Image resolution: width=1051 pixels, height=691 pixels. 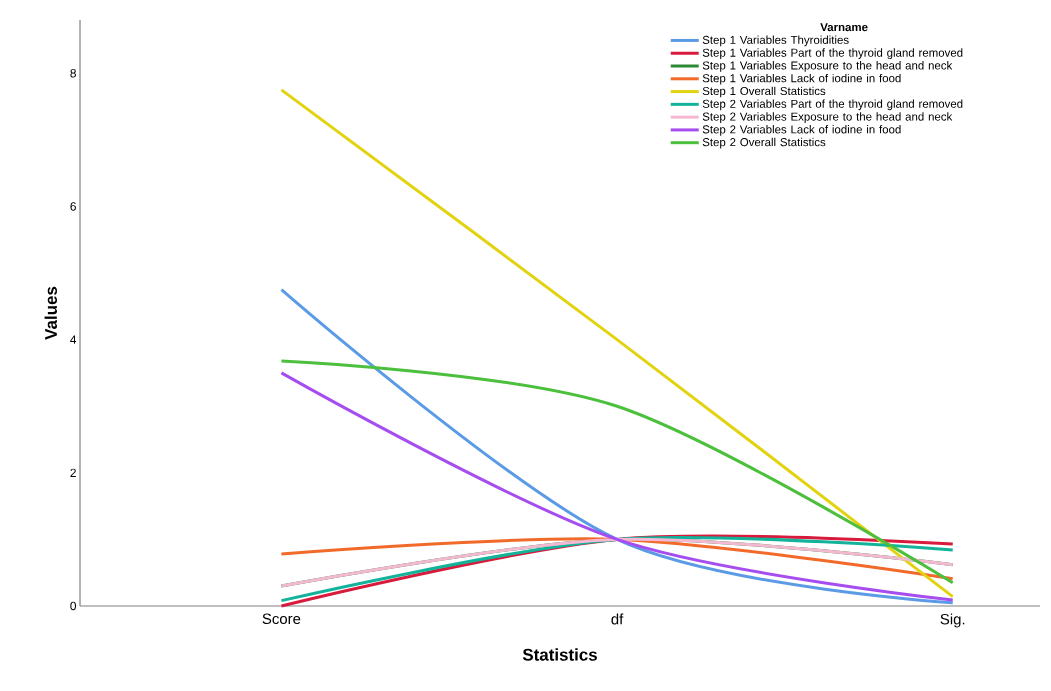 I want to click on legend-label: Step 1 Variables Thyroidities, so click(x=775, y=41).